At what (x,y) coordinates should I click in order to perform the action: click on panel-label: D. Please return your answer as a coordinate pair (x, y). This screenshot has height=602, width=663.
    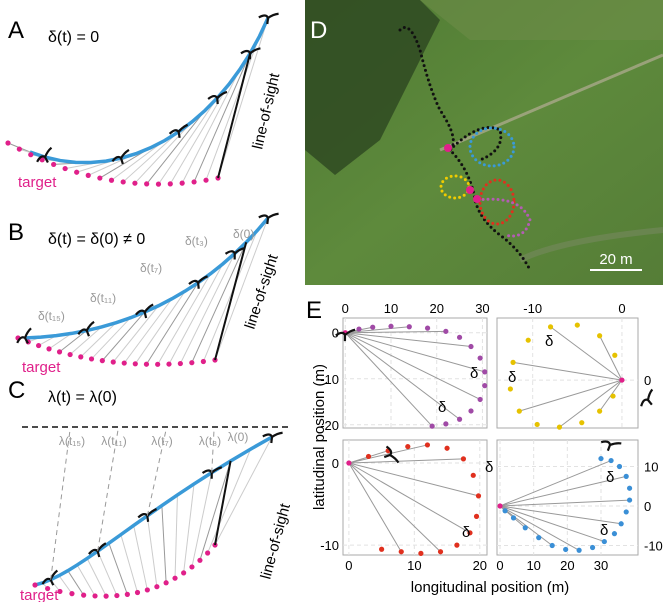
    Looking at the image, I should click on (318, 30).